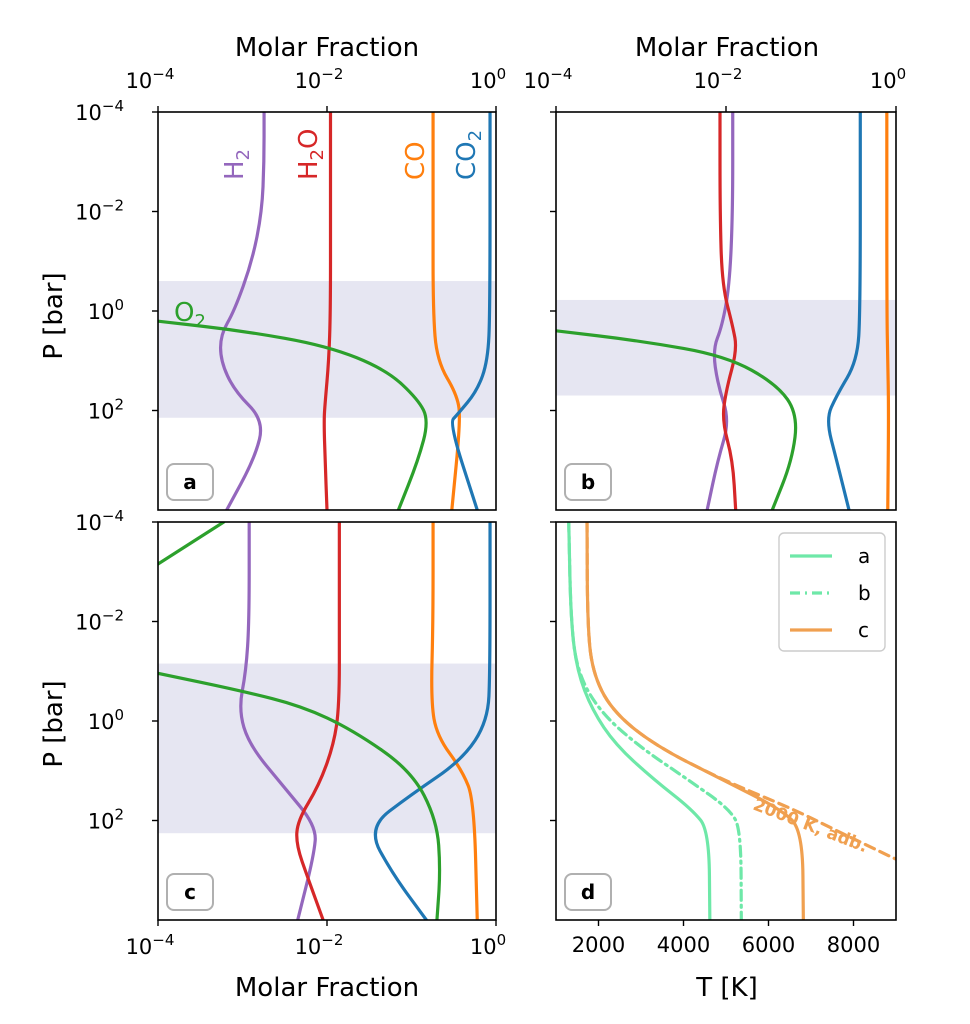 The image size is (970, 1024). What do you see at coordinates (99, 111) in the screenshot?
I see `ytick-a-0: 10⁻⁴` at bounding box center [99, 111].